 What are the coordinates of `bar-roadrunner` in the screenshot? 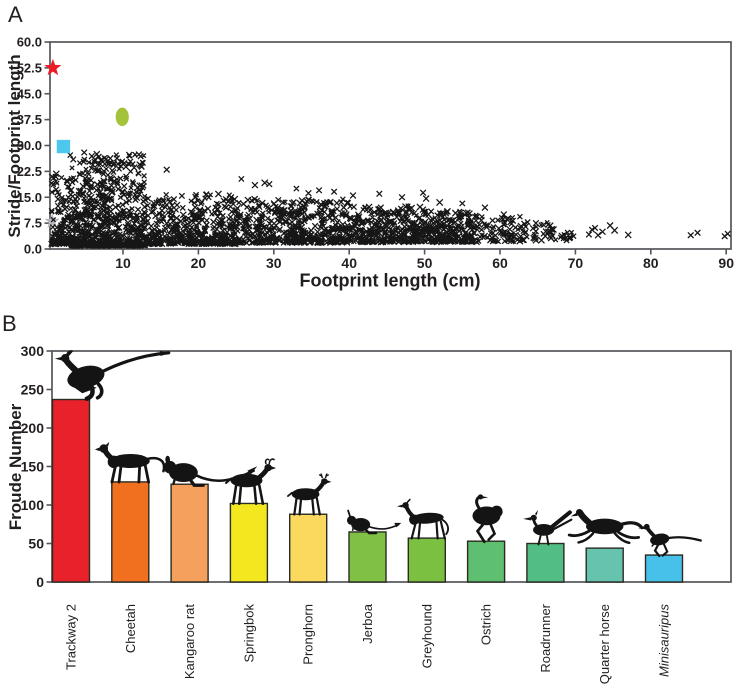 It's located at (545, 562).